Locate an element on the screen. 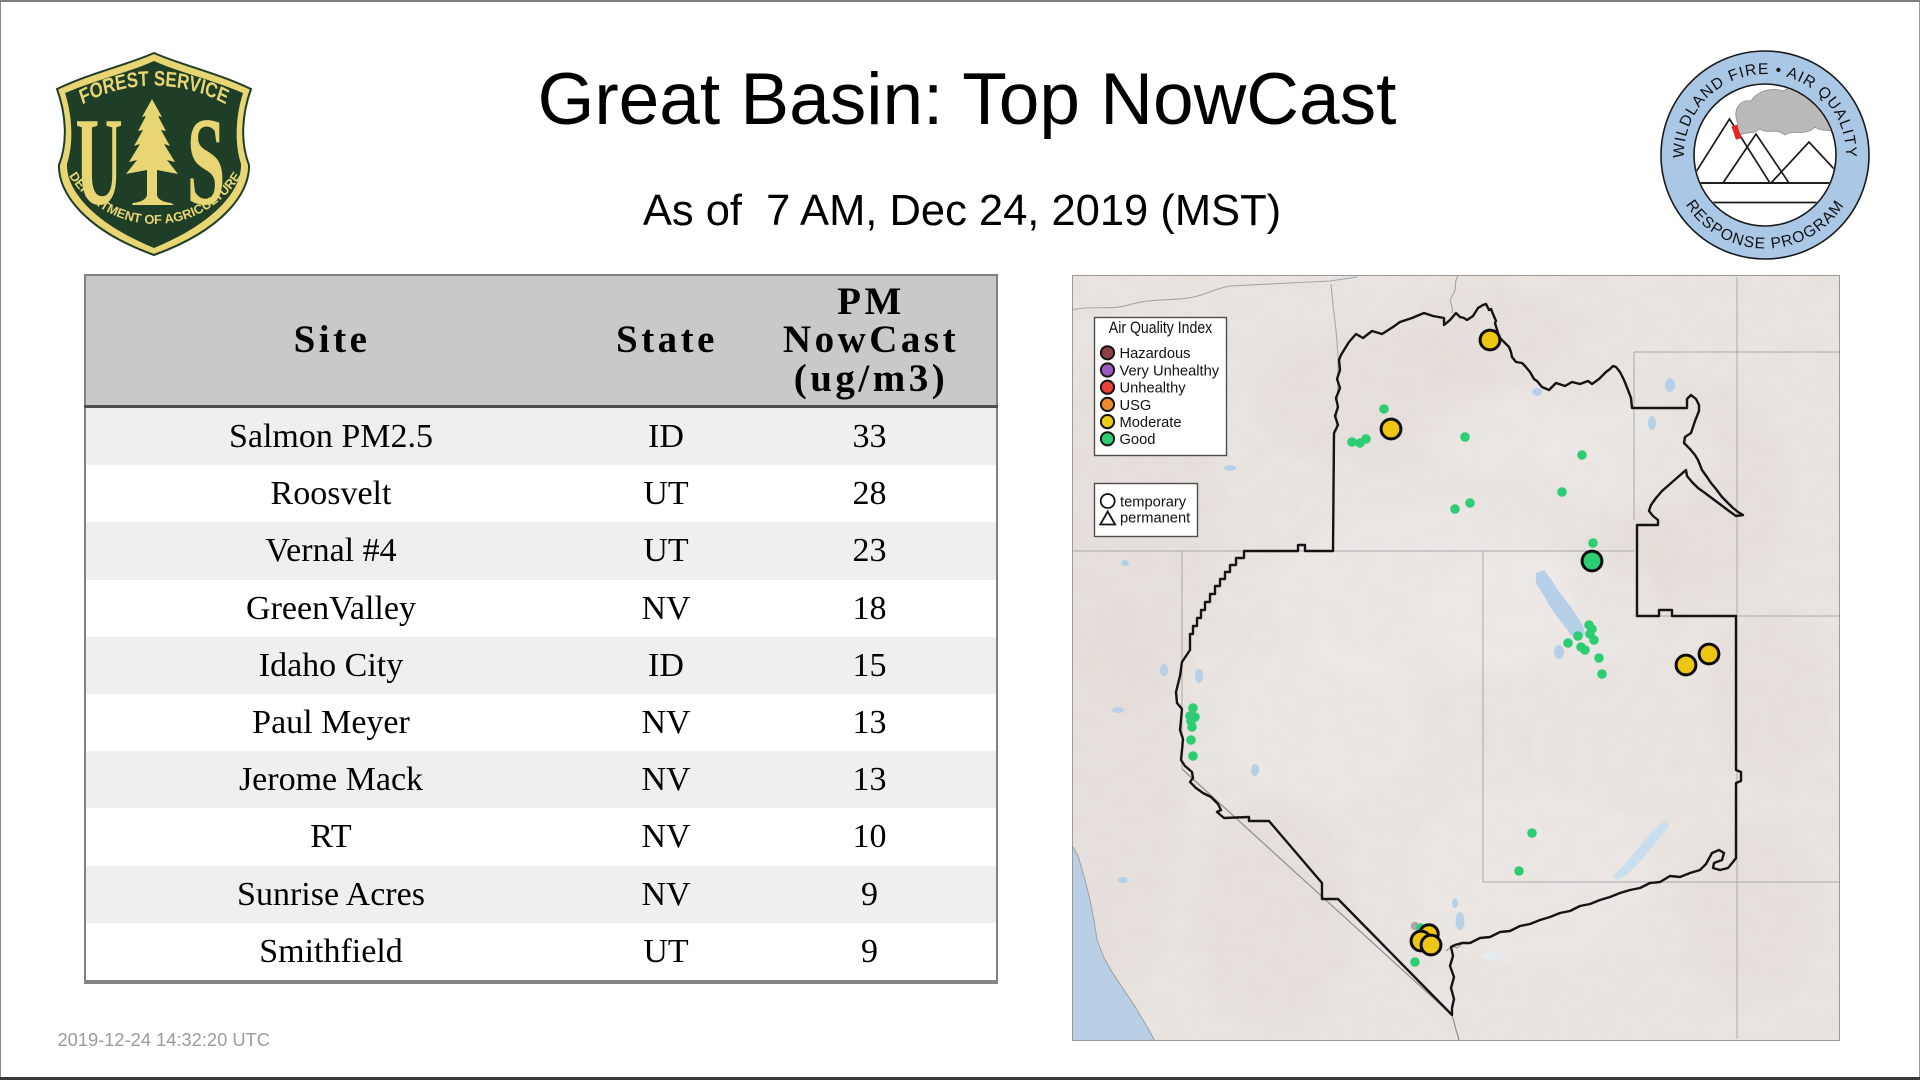 This screenshot has width=1920, height=1080. svg-text: U is located at coordinates (98, 161).